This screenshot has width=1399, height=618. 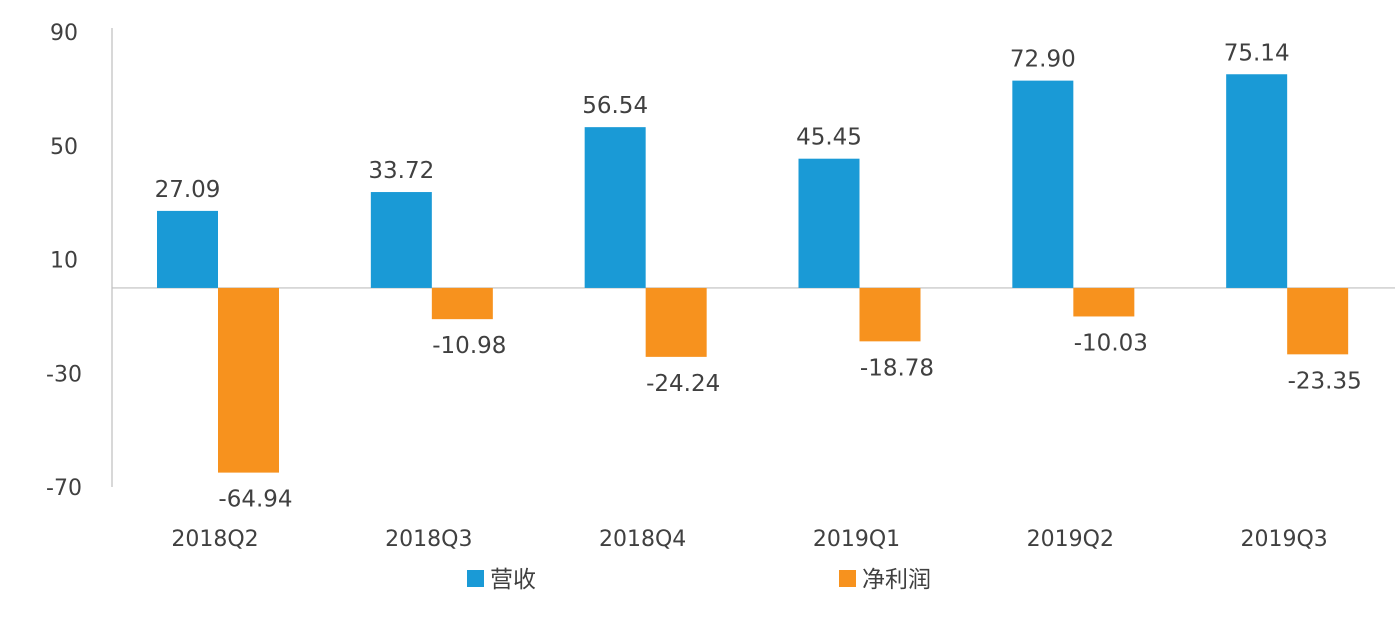 I want to click on y-tick-label: -30, so click(x=64, y=374).